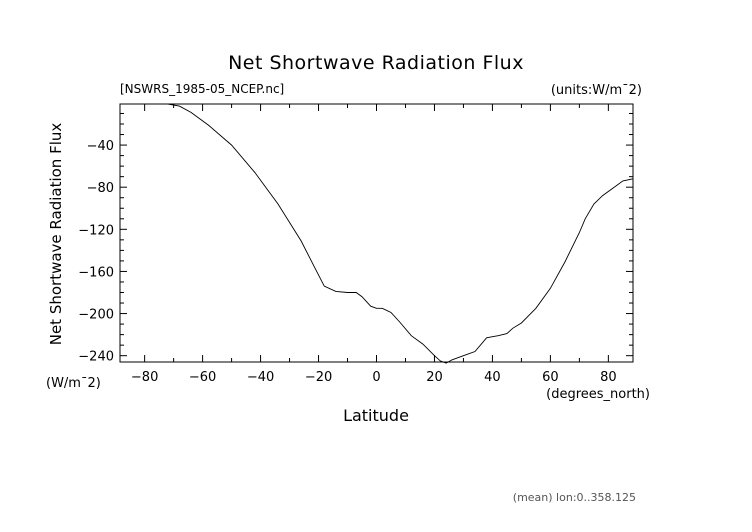  What do you see at coordinates (202, 377) in the screenshot?
I see `x-tick-label: −60` at bounding box center [202, 377].